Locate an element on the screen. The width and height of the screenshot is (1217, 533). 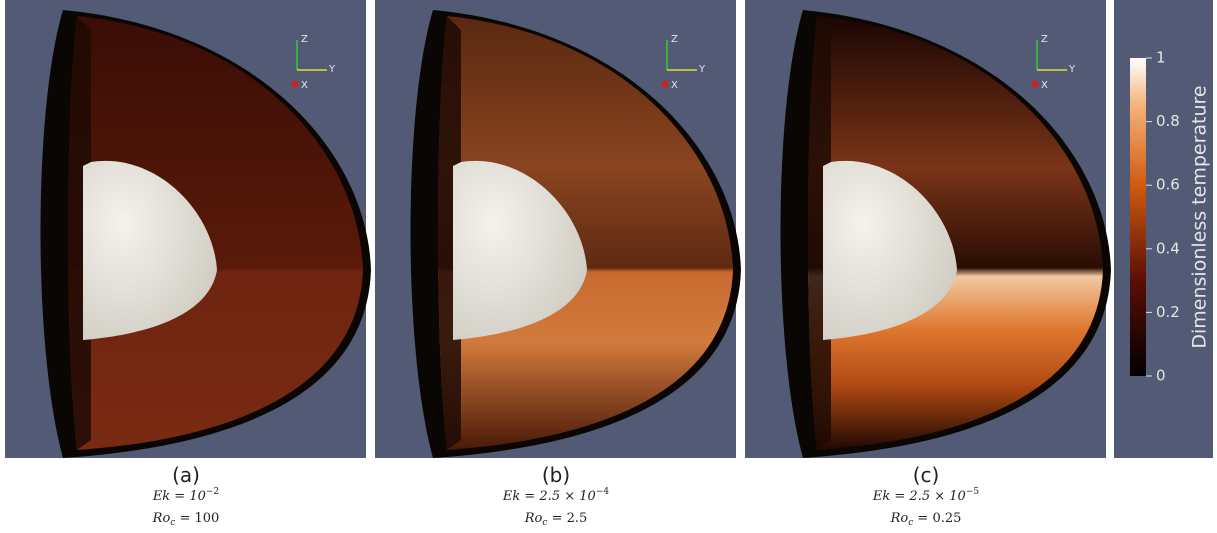
ro-equation: Roc = 100 is located at coordinates (186, 519).